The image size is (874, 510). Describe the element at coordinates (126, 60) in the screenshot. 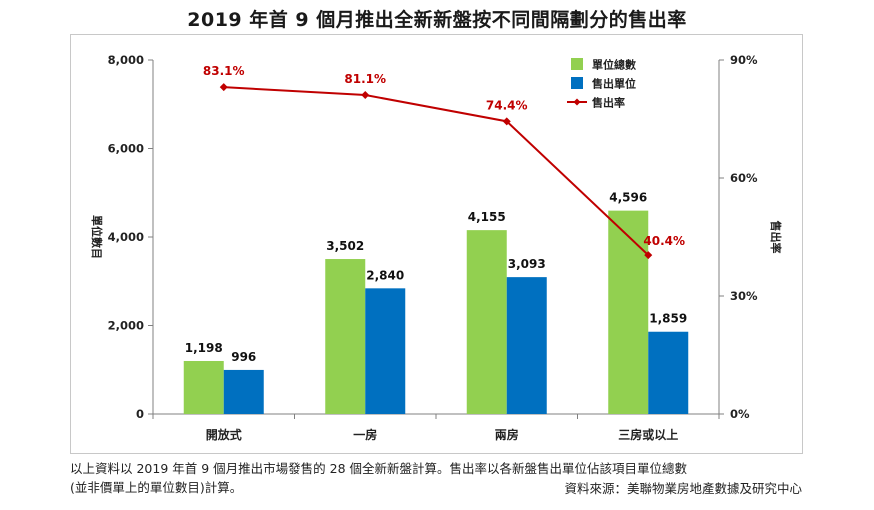

I see `y-tick-label: 8,000` at that location.